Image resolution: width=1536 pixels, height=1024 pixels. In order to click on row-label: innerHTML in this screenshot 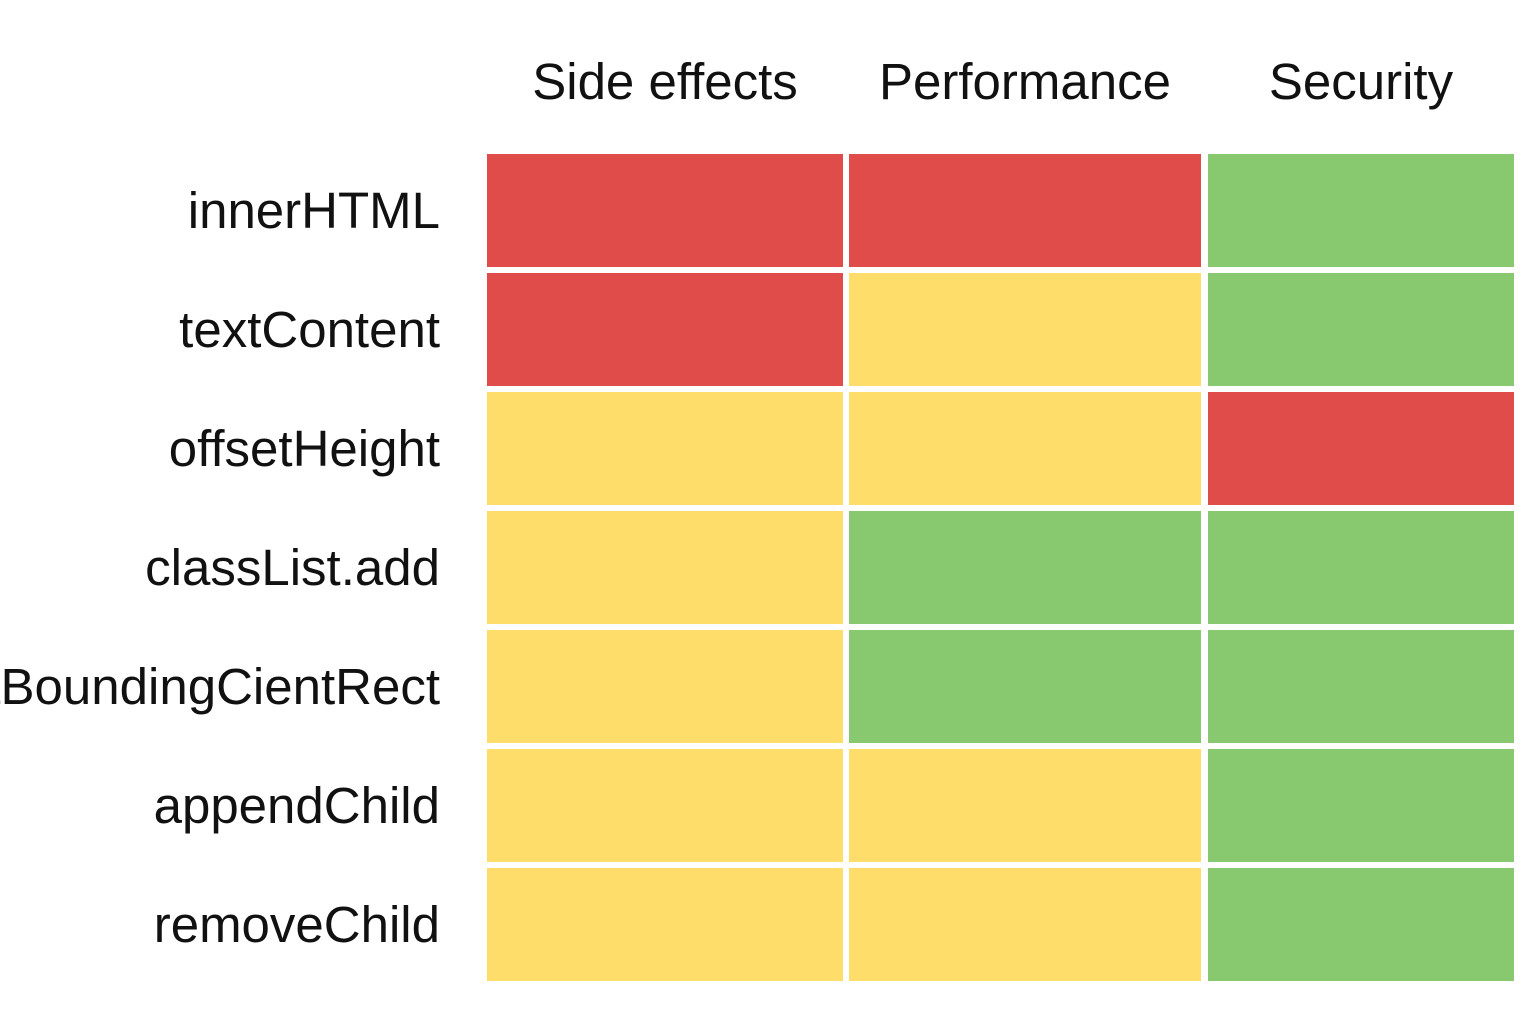, I will do `click(313, 210)`.